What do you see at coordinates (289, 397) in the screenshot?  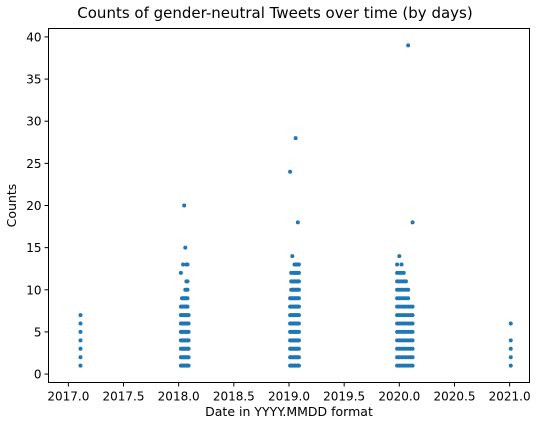 I see `x-tick-label: 2019.0` at bounding box center [289, 397].